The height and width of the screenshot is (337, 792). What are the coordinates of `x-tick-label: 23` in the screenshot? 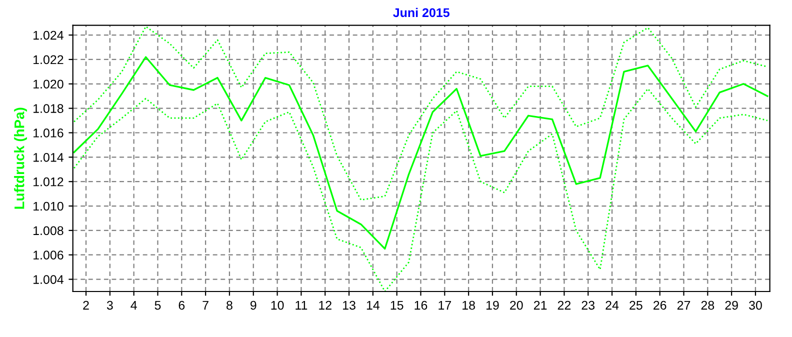 It's located at (588, 305).